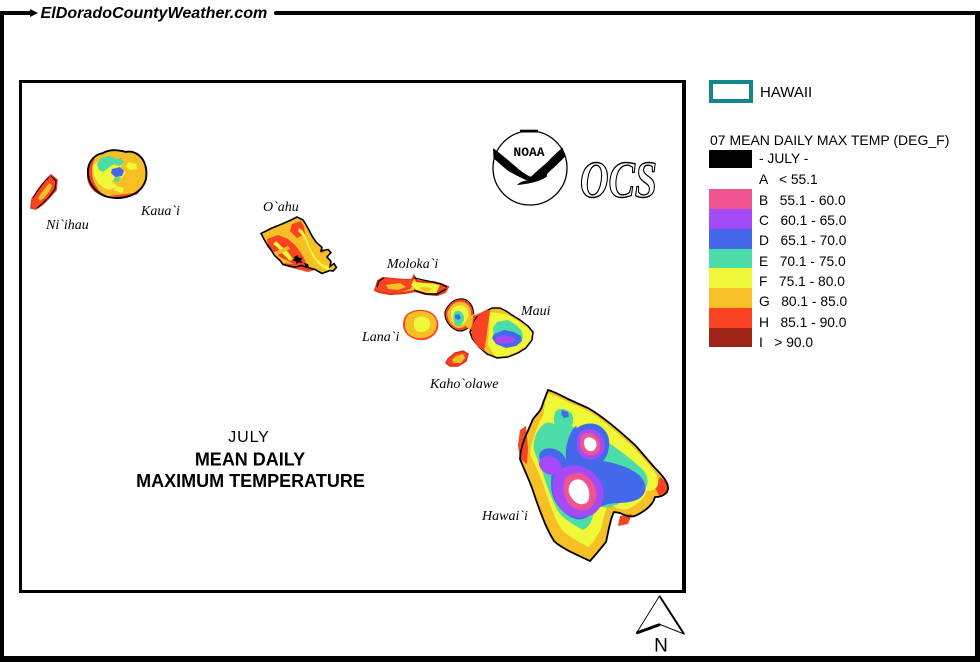 Image resolution: width=980 pixels, height=662 pixels. What do you see at coordinates (380, 337) in the screenshot?
I see `svg-text: Lana`i` at bounding box center [380, 337].